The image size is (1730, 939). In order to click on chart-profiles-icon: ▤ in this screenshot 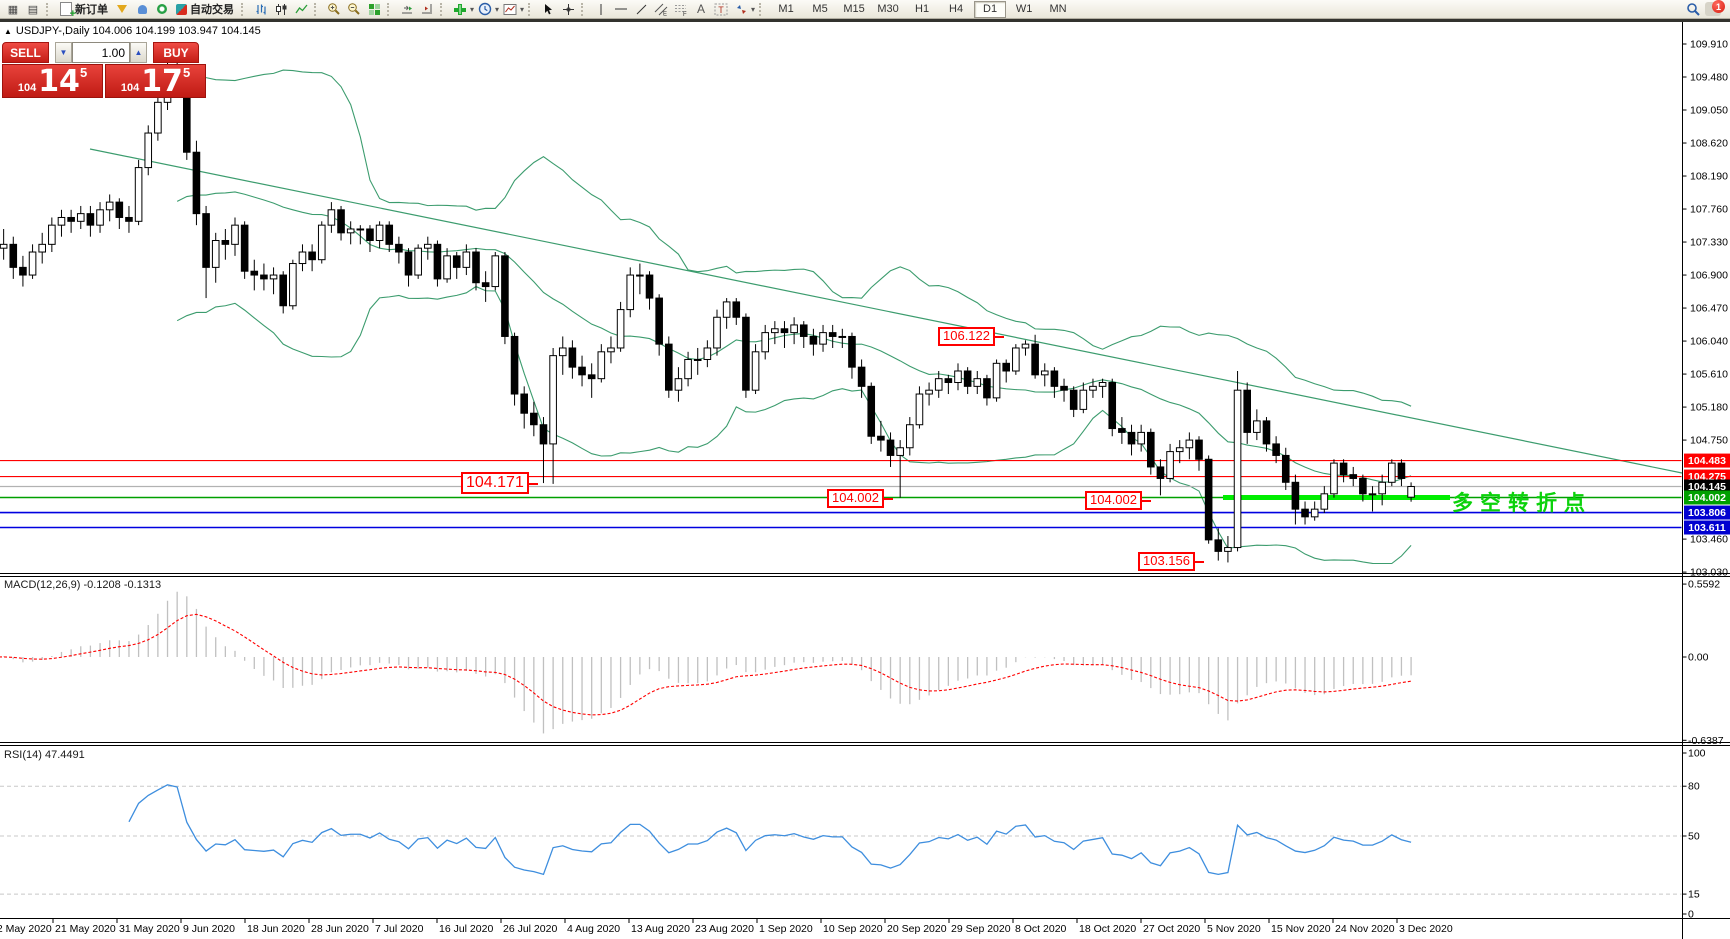, I will do `click(33, 9)`.